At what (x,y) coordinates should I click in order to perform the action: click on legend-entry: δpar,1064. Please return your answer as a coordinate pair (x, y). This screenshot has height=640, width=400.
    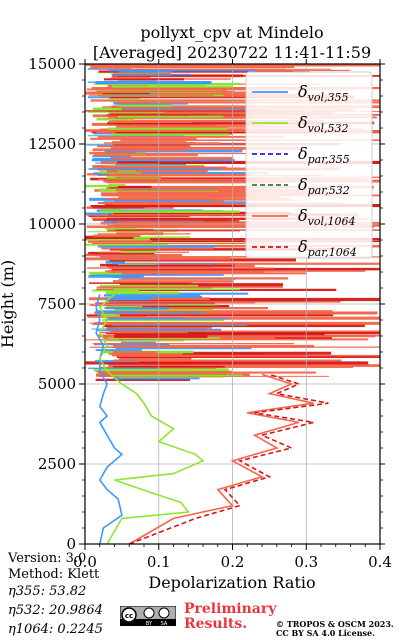
    Looking at the image, I should click on (327, 248).